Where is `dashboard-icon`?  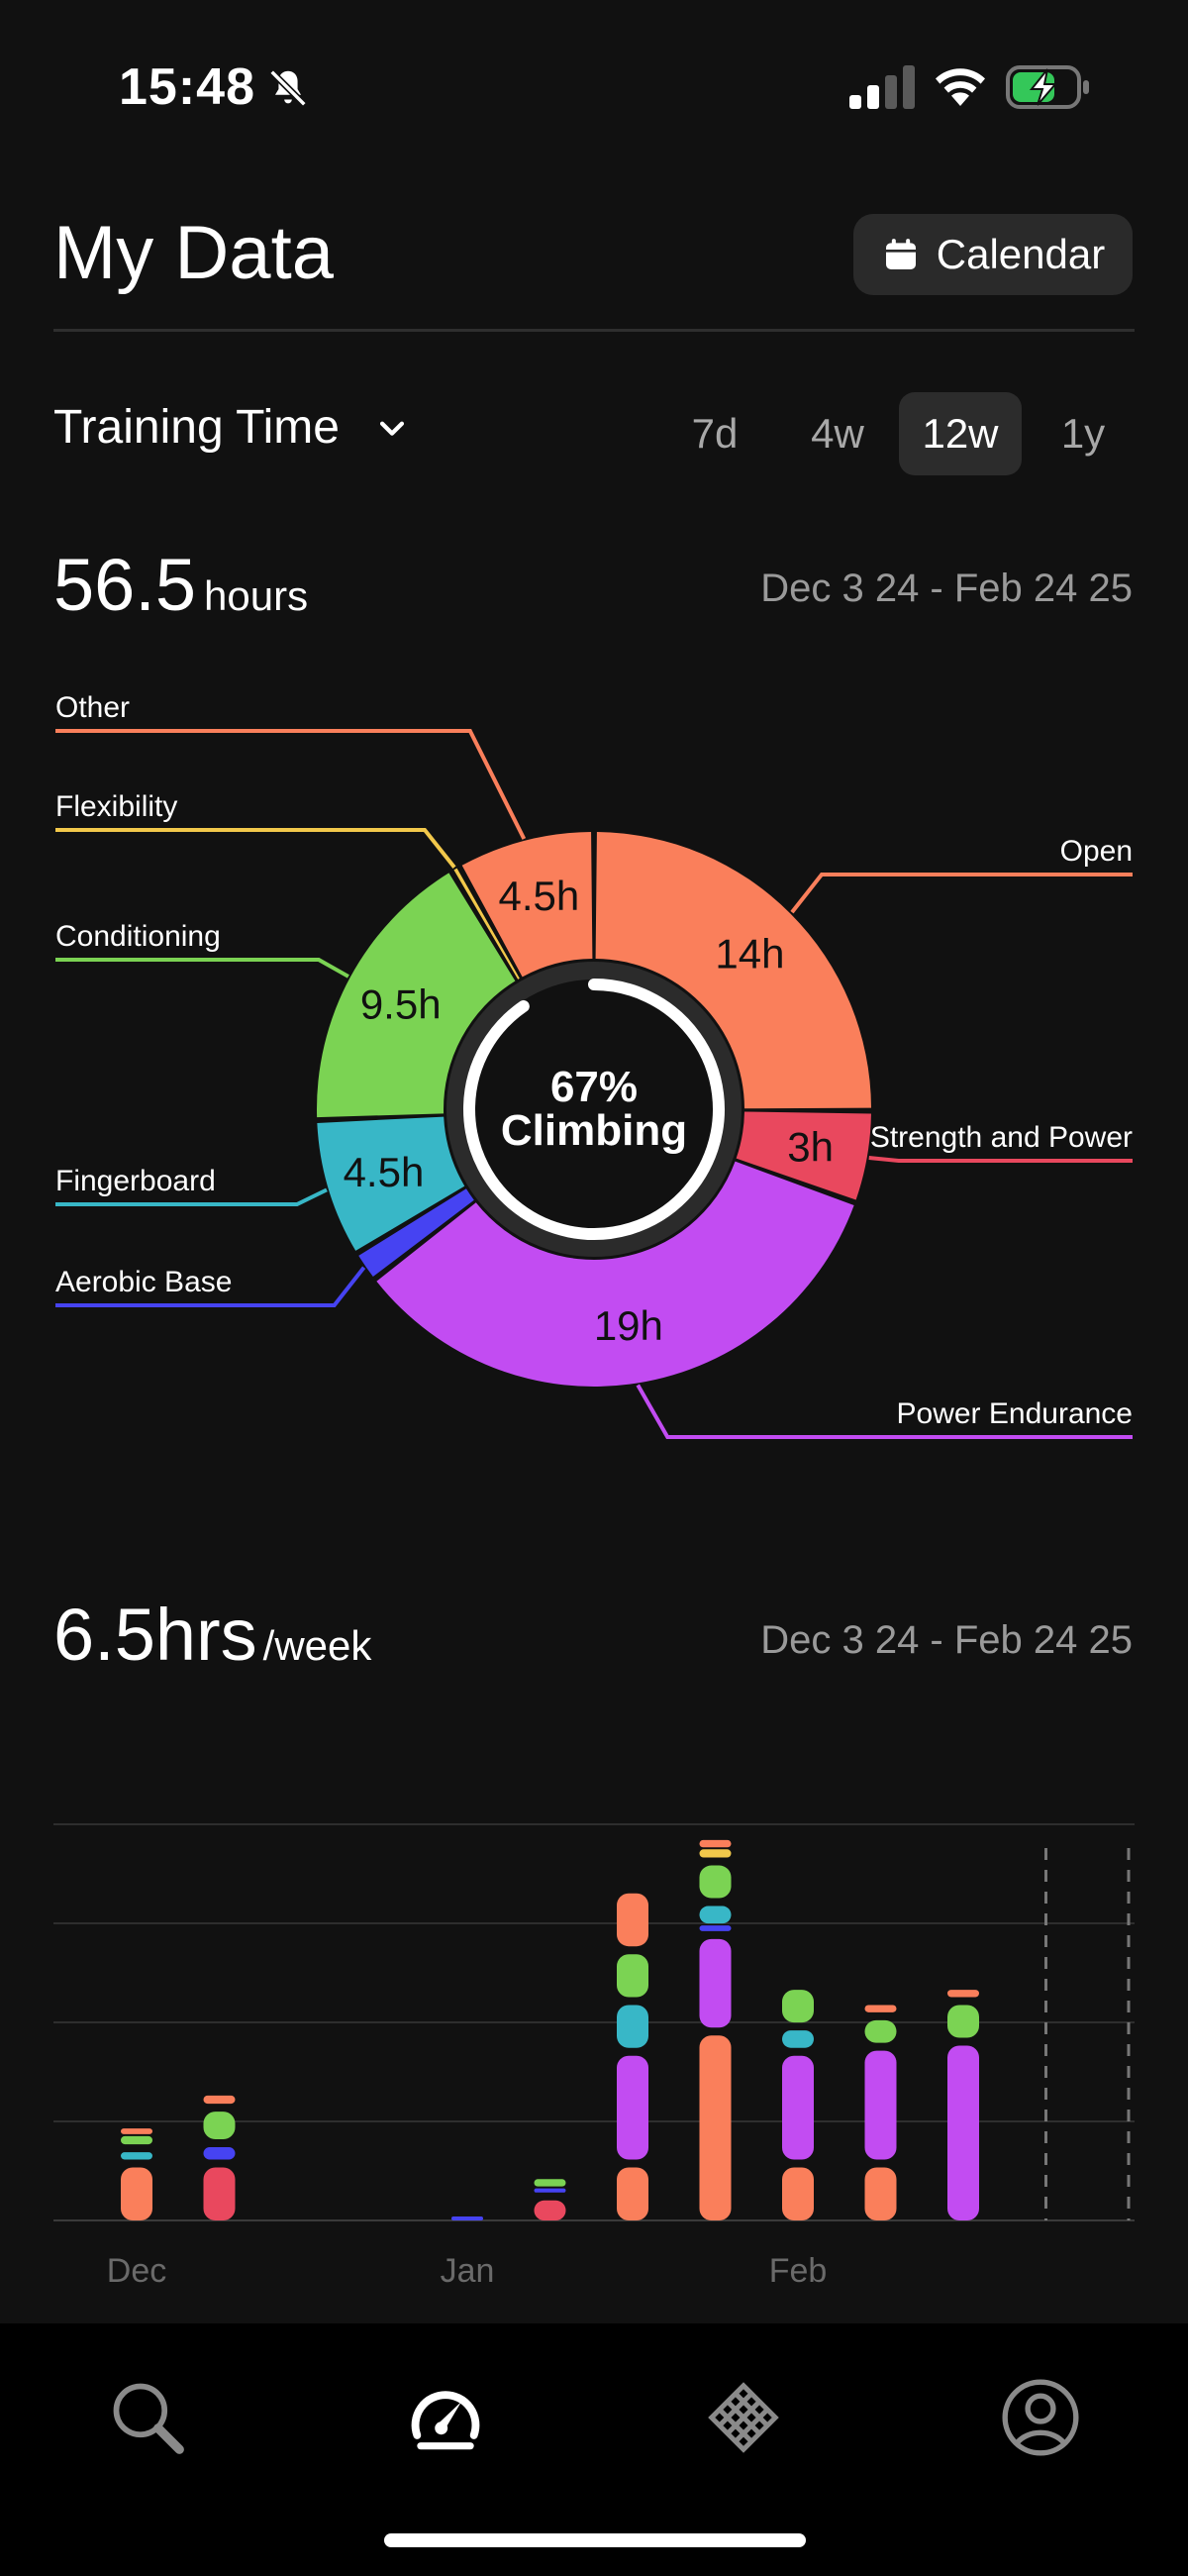
dashboard-icon is located at coordinates (446, 2420).